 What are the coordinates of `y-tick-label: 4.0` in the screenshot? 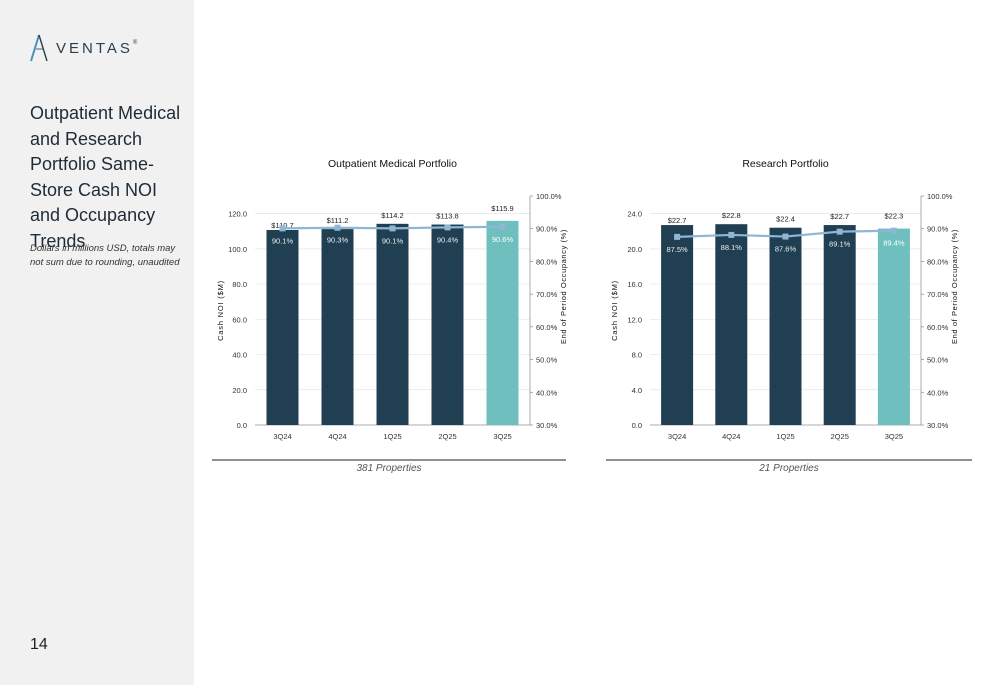 It's located at (637, 390).